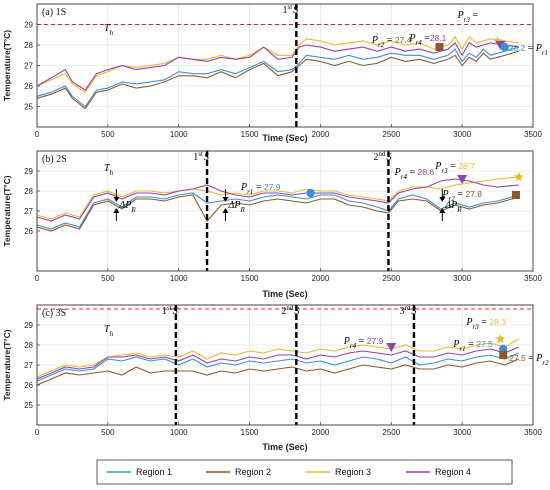 The image size is (550, 490). Describe the element at coordinates (468, 17) in the screenshot. I see `annotation-label-2: Pr3 =` at that location.